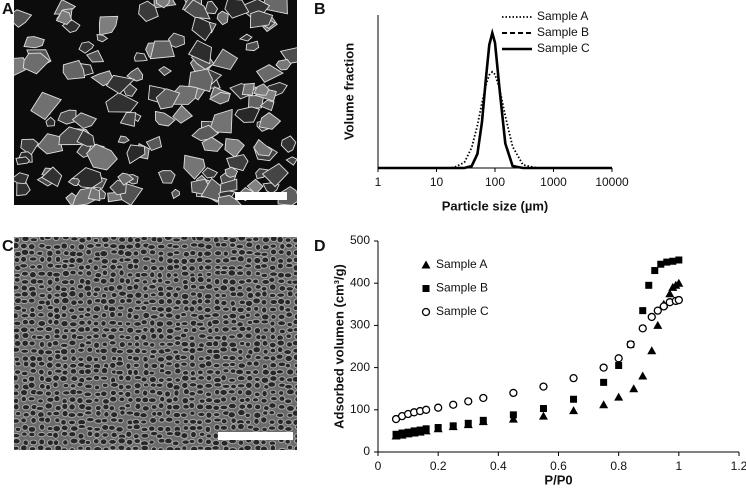 This screenshot has width=746, height=488. Describe the element at coordinates (360, 325) in the screenshot. I see `y-tick-label: 300` at that location.